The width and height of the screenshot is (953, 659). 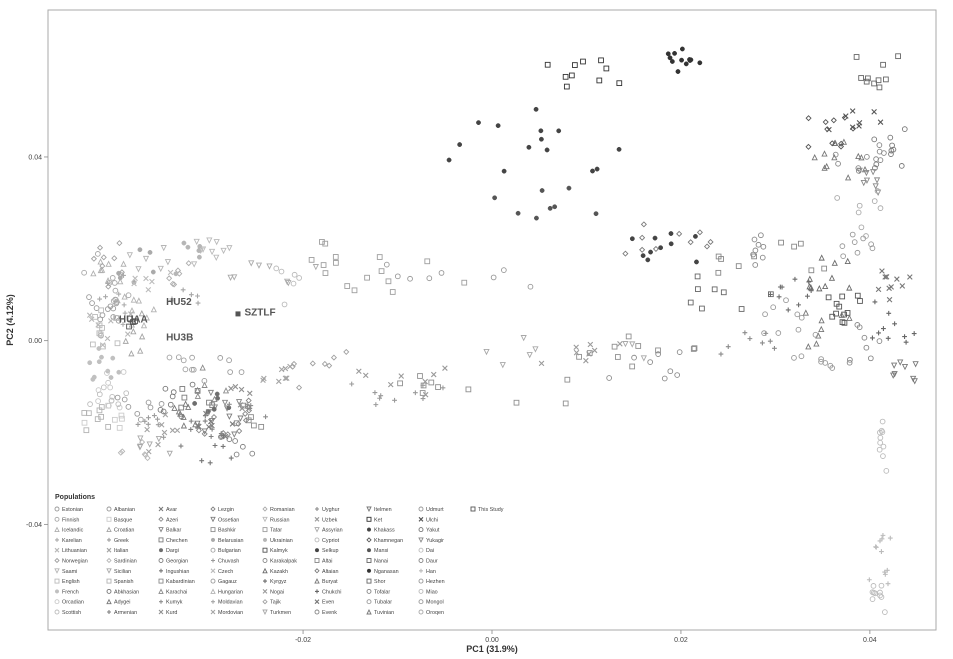 What do you see at coordinates (491, 510) in the screenshot?
I see `legend-label-this-study: This Study` at bounding box center [491, 510].